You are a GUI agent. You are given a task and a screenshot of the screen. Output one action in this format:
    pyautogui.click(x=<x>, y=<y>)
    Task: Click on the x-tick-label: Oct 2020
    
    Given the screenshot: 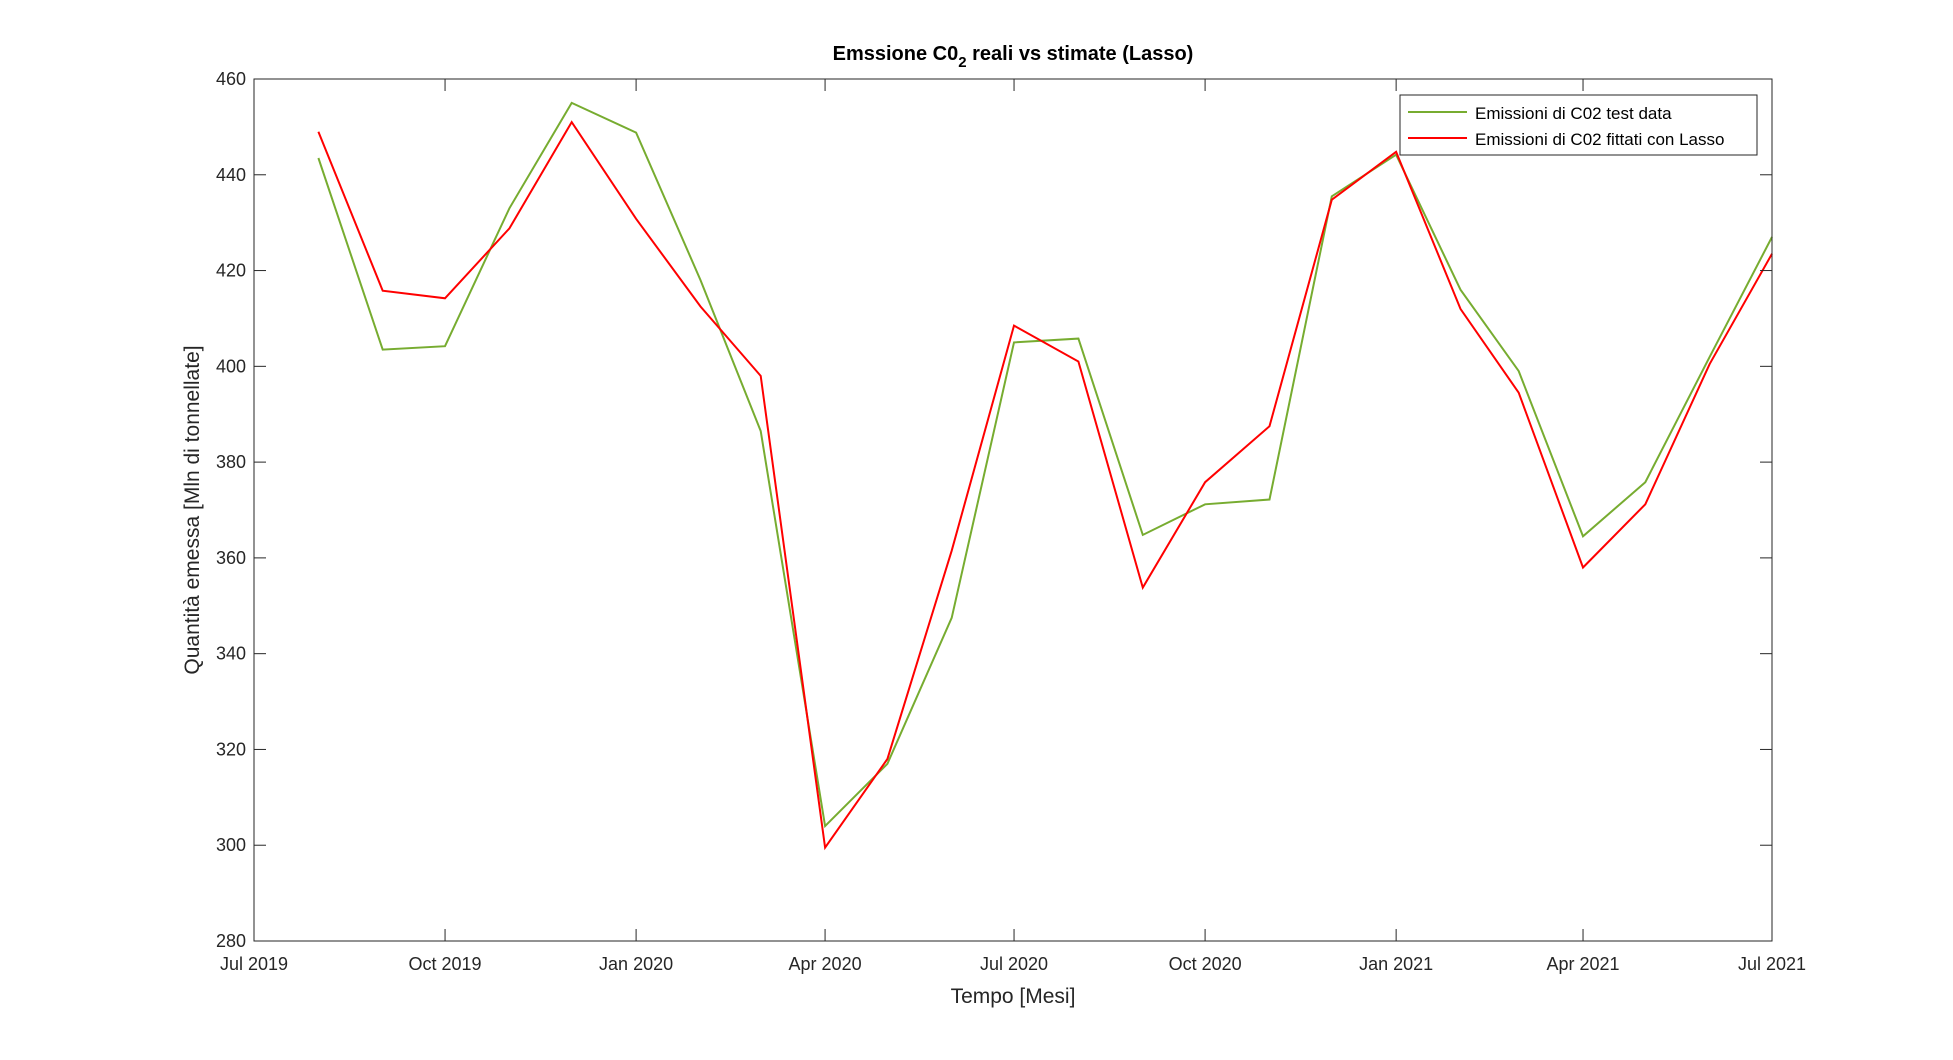 What is the action you would take?
    pyautogui.click(x=1205, y=964)
    